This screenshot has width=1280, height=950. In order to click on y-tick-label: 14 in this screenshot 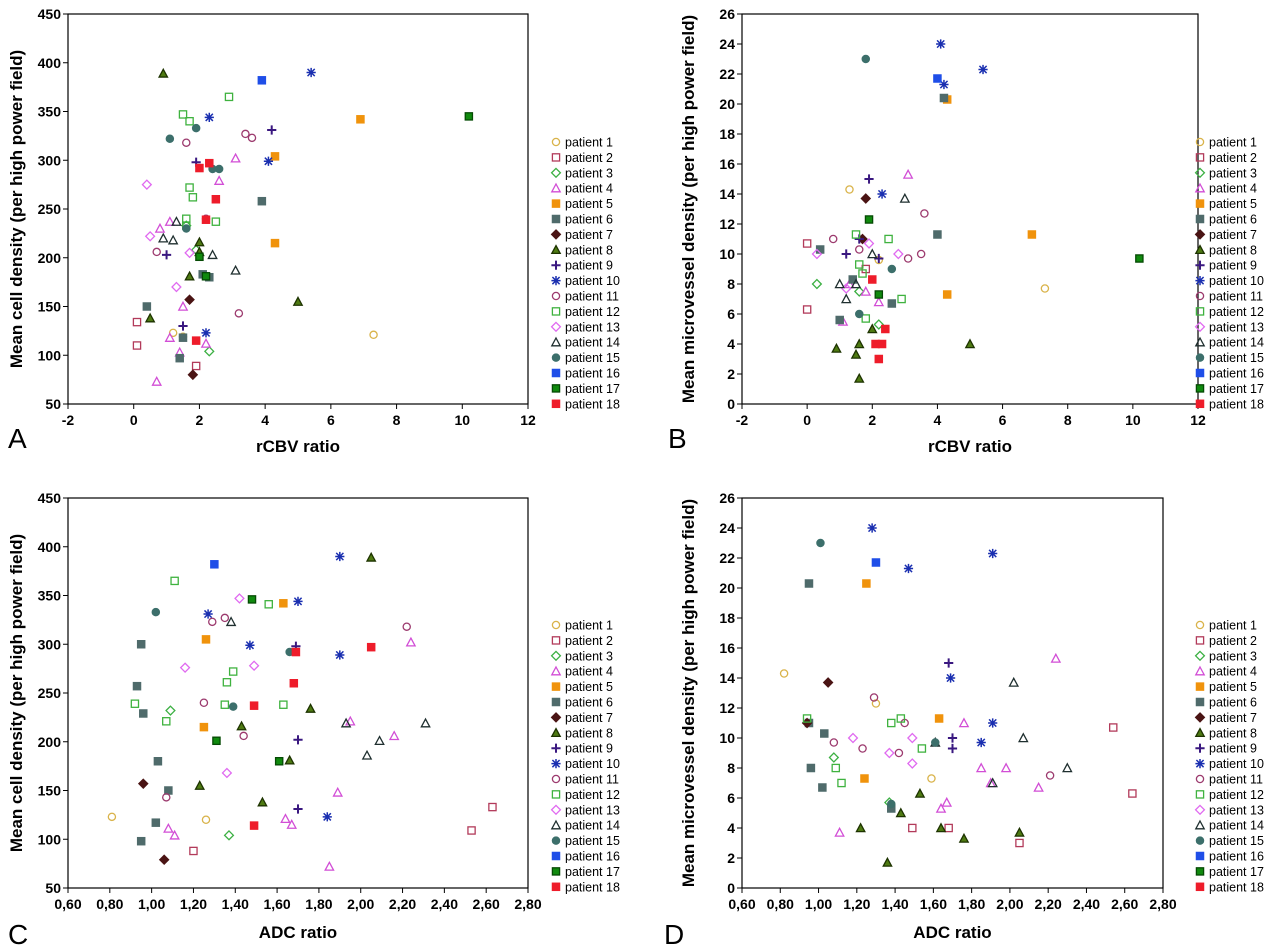, I will do `click(727, 194)`.